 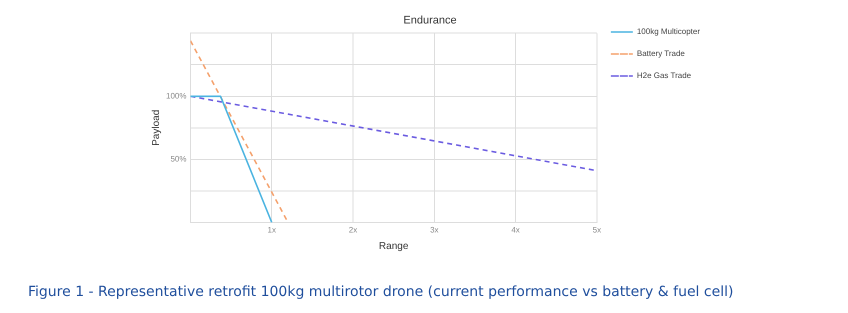 I want to click on legend-label: Battery Trade, so click(x=661, y=53).